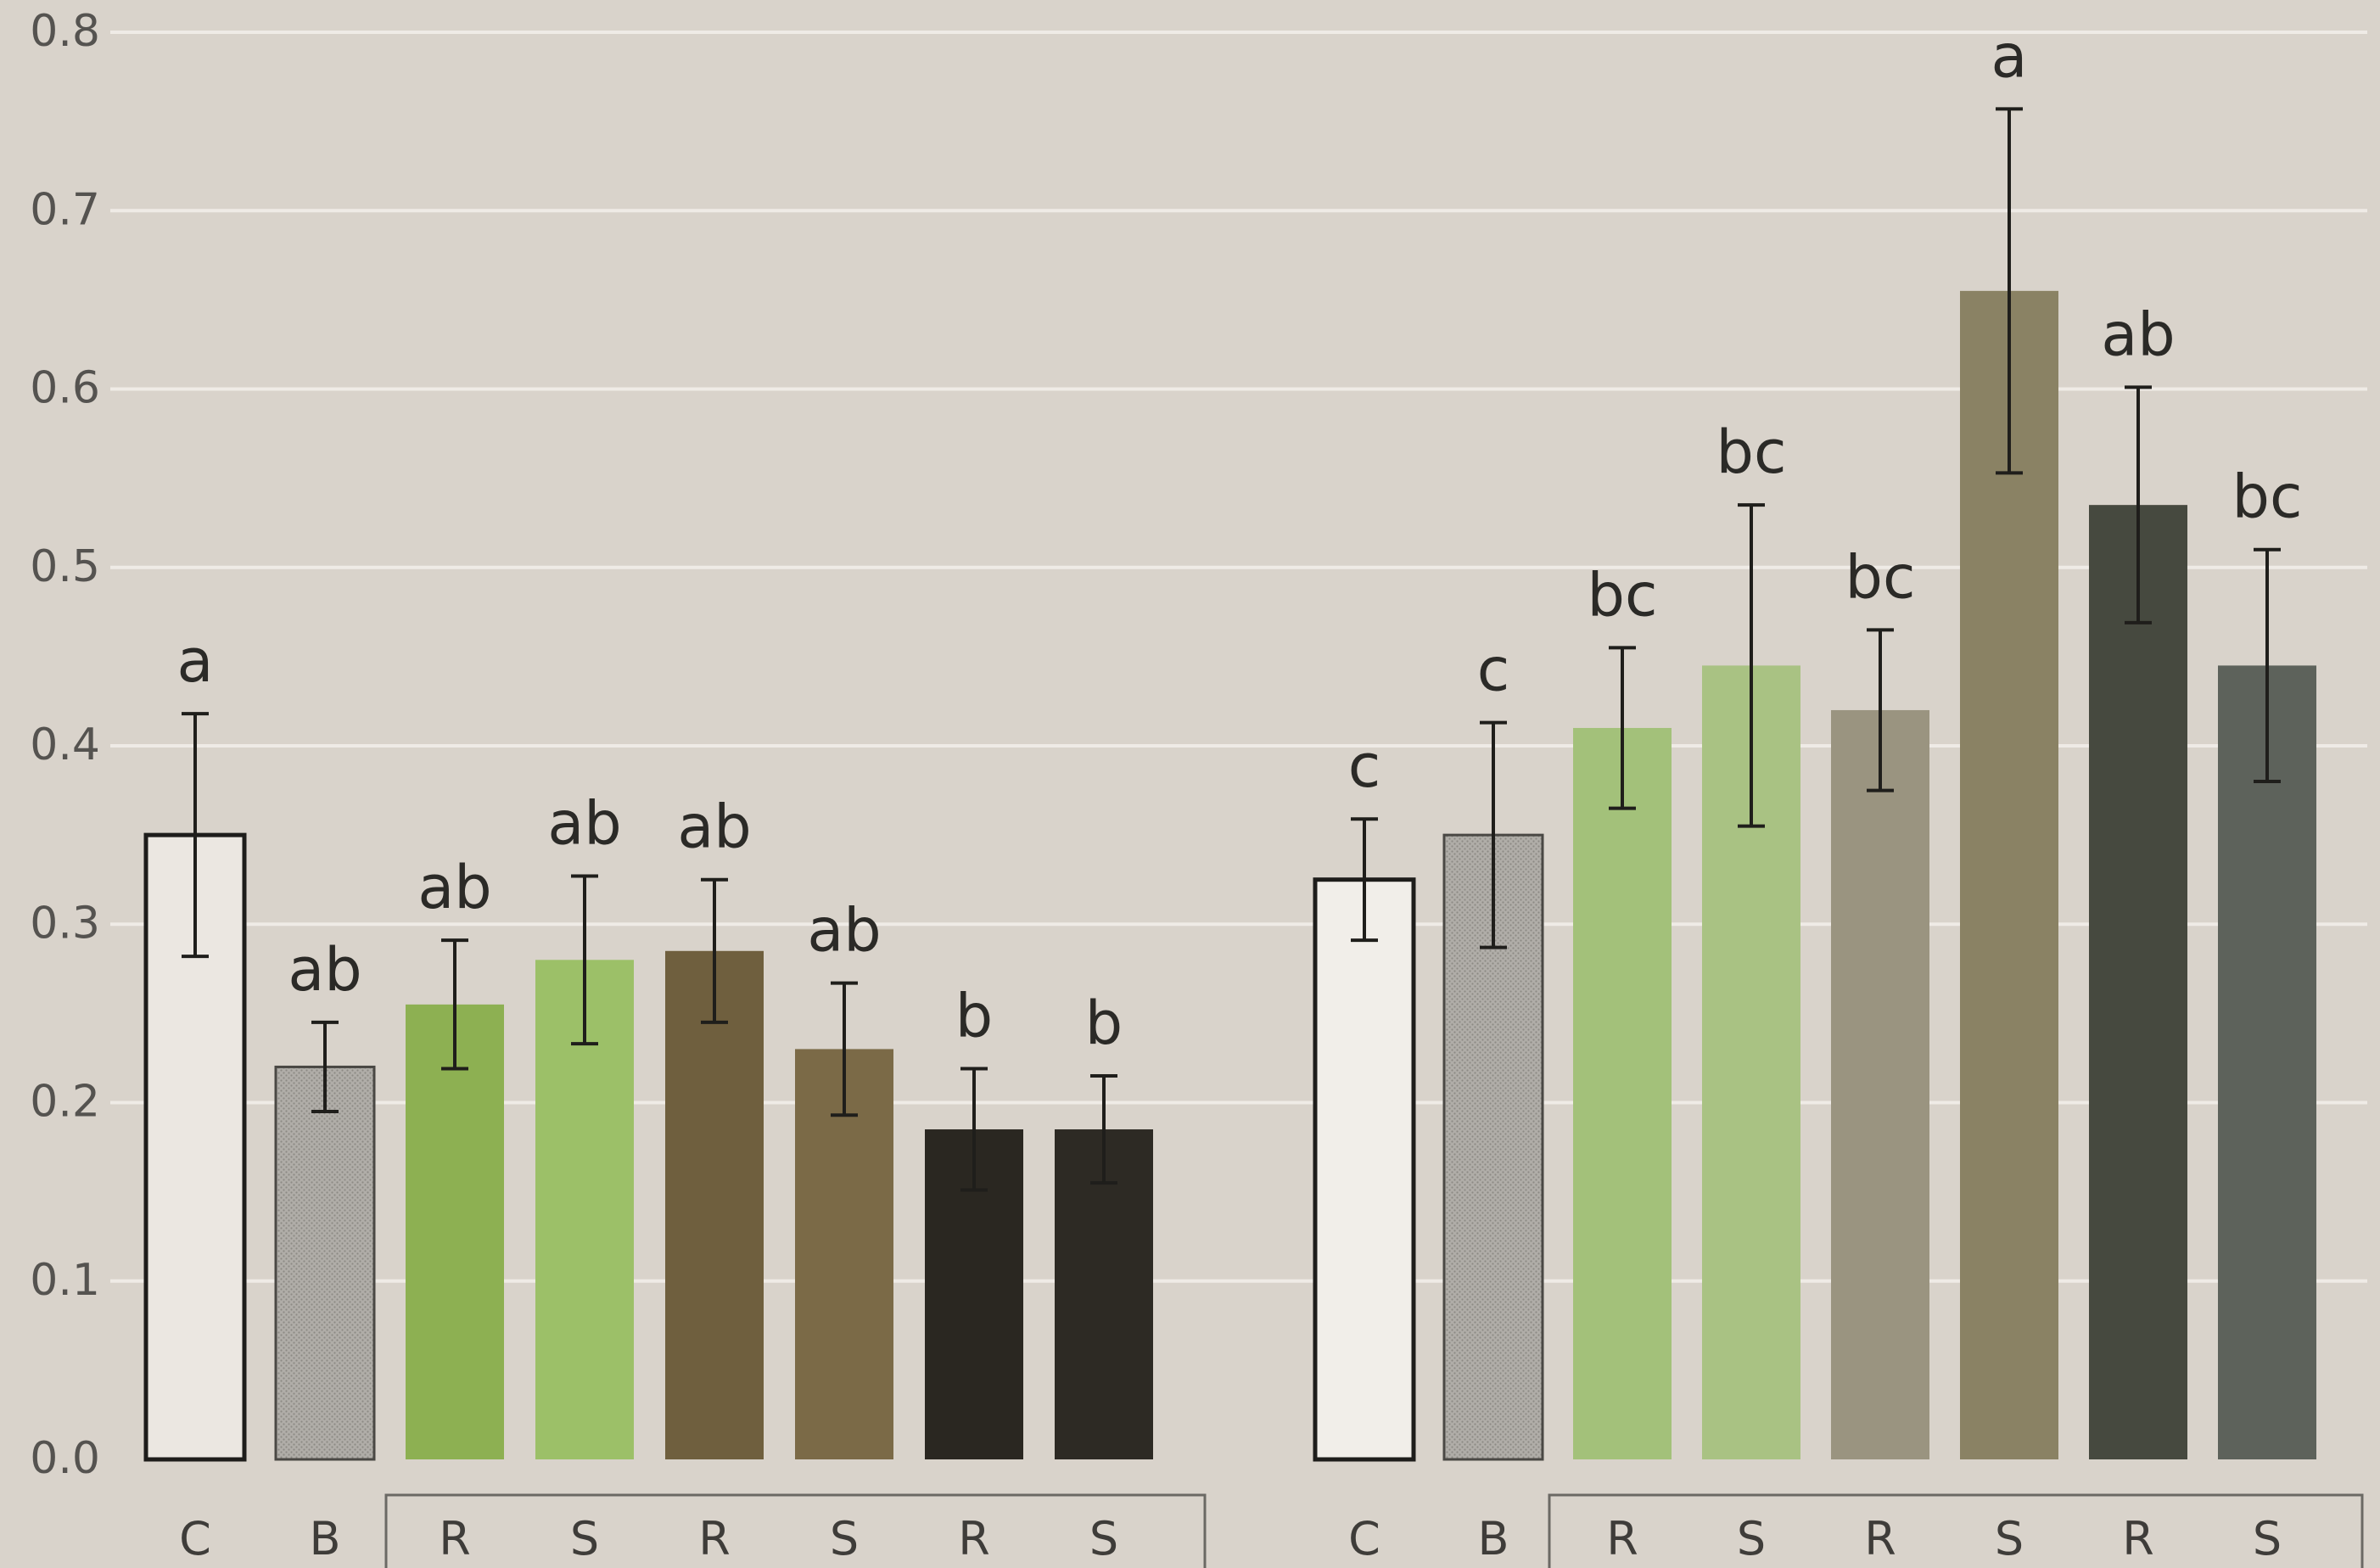 The height and width of the screenshot is (1568, 2380). What do you see at coordinates (65, 388) in the screenshot?
I see `y-tick-label: 0.6` at bounding box center [65, 388].